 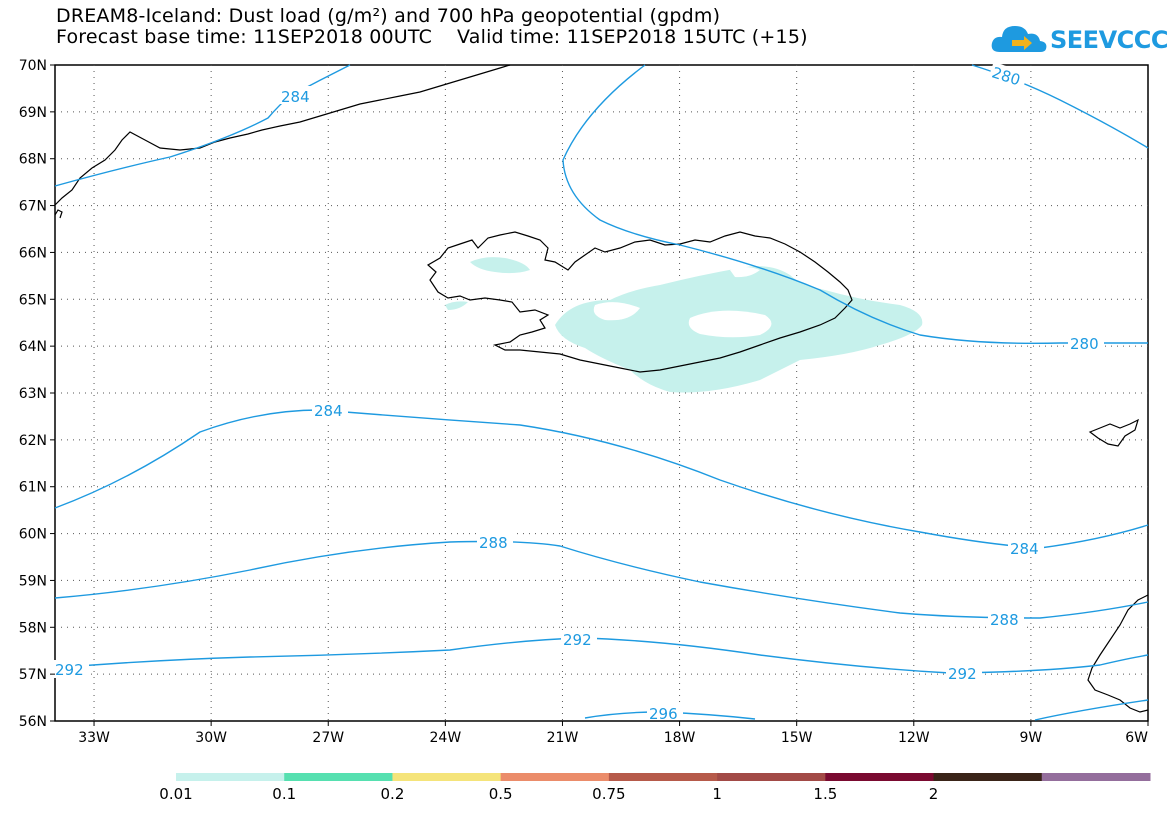 I want to click on iceland-coastline, so click(x=639, y=302).